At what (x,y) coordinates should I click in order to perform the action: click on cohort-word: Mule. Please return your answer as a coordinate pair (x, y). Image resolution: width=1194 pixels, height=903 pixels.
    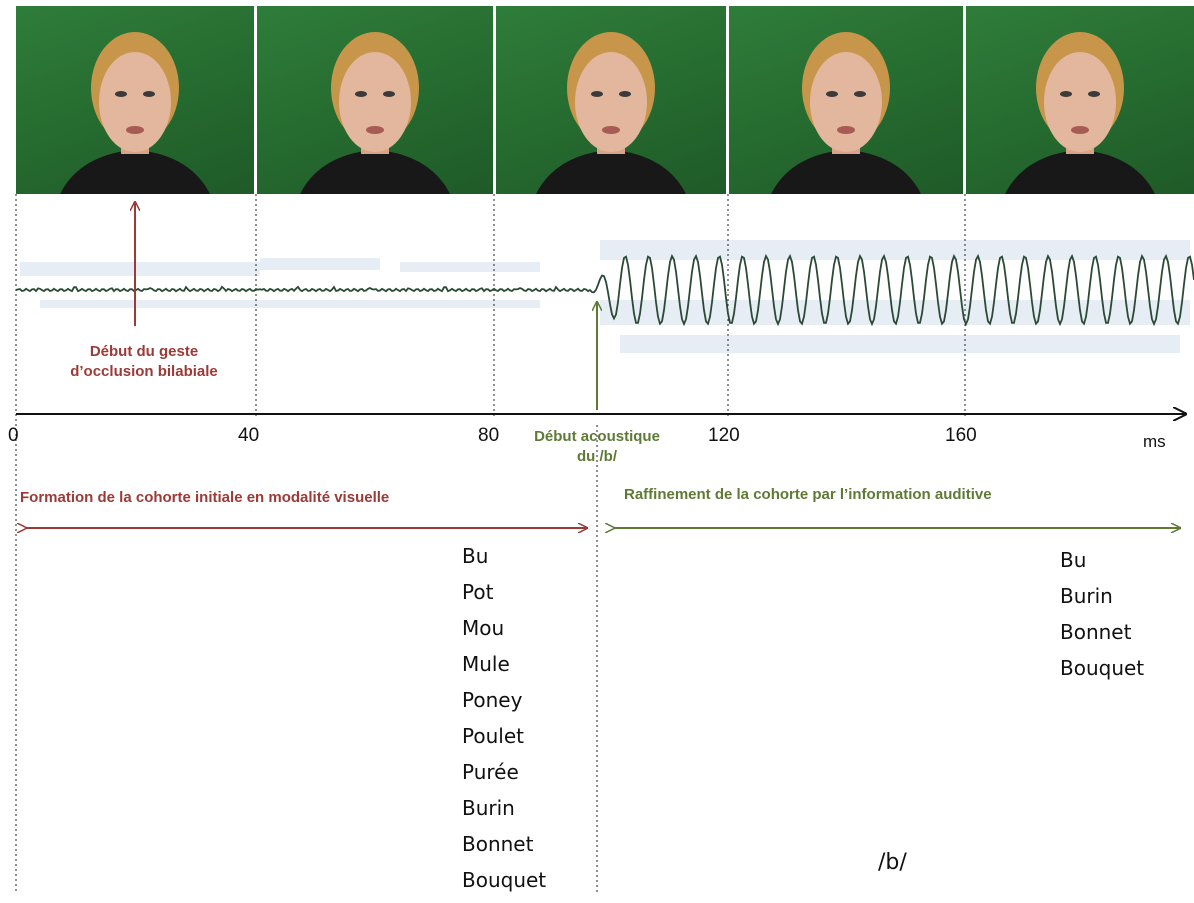
    Looking at the image, I should click on (486, 664).